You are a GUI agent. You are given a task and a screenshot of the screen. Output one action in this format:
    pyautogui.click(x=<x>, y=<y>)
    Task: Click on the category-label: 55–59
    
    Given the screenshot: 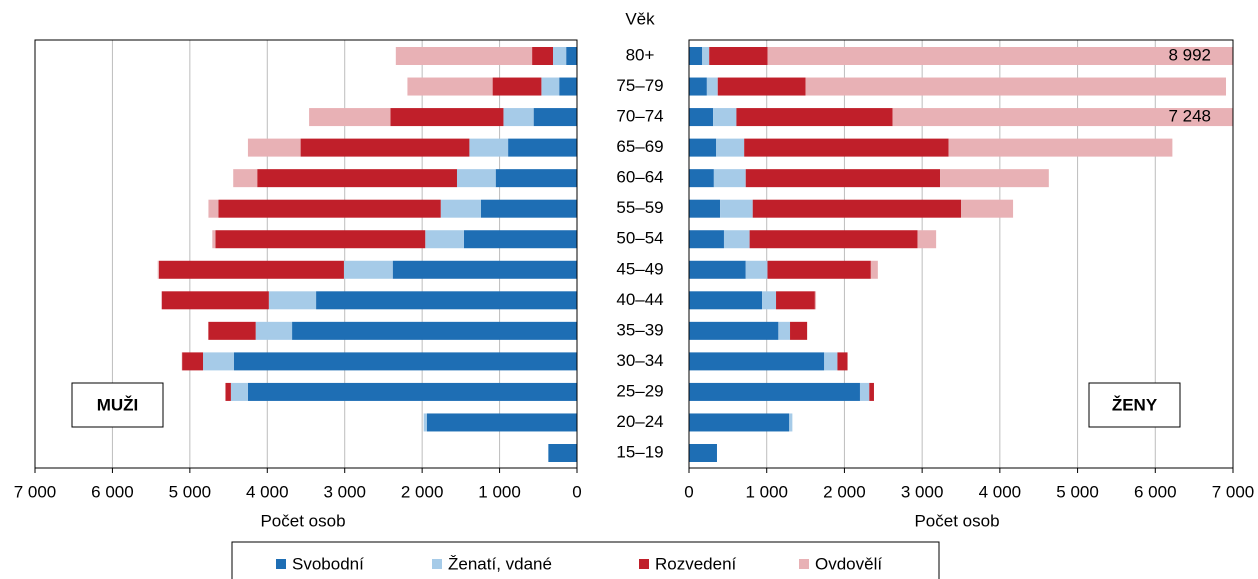 What is the action you would take?
    pyautogui.click(x=639, y=207)
    